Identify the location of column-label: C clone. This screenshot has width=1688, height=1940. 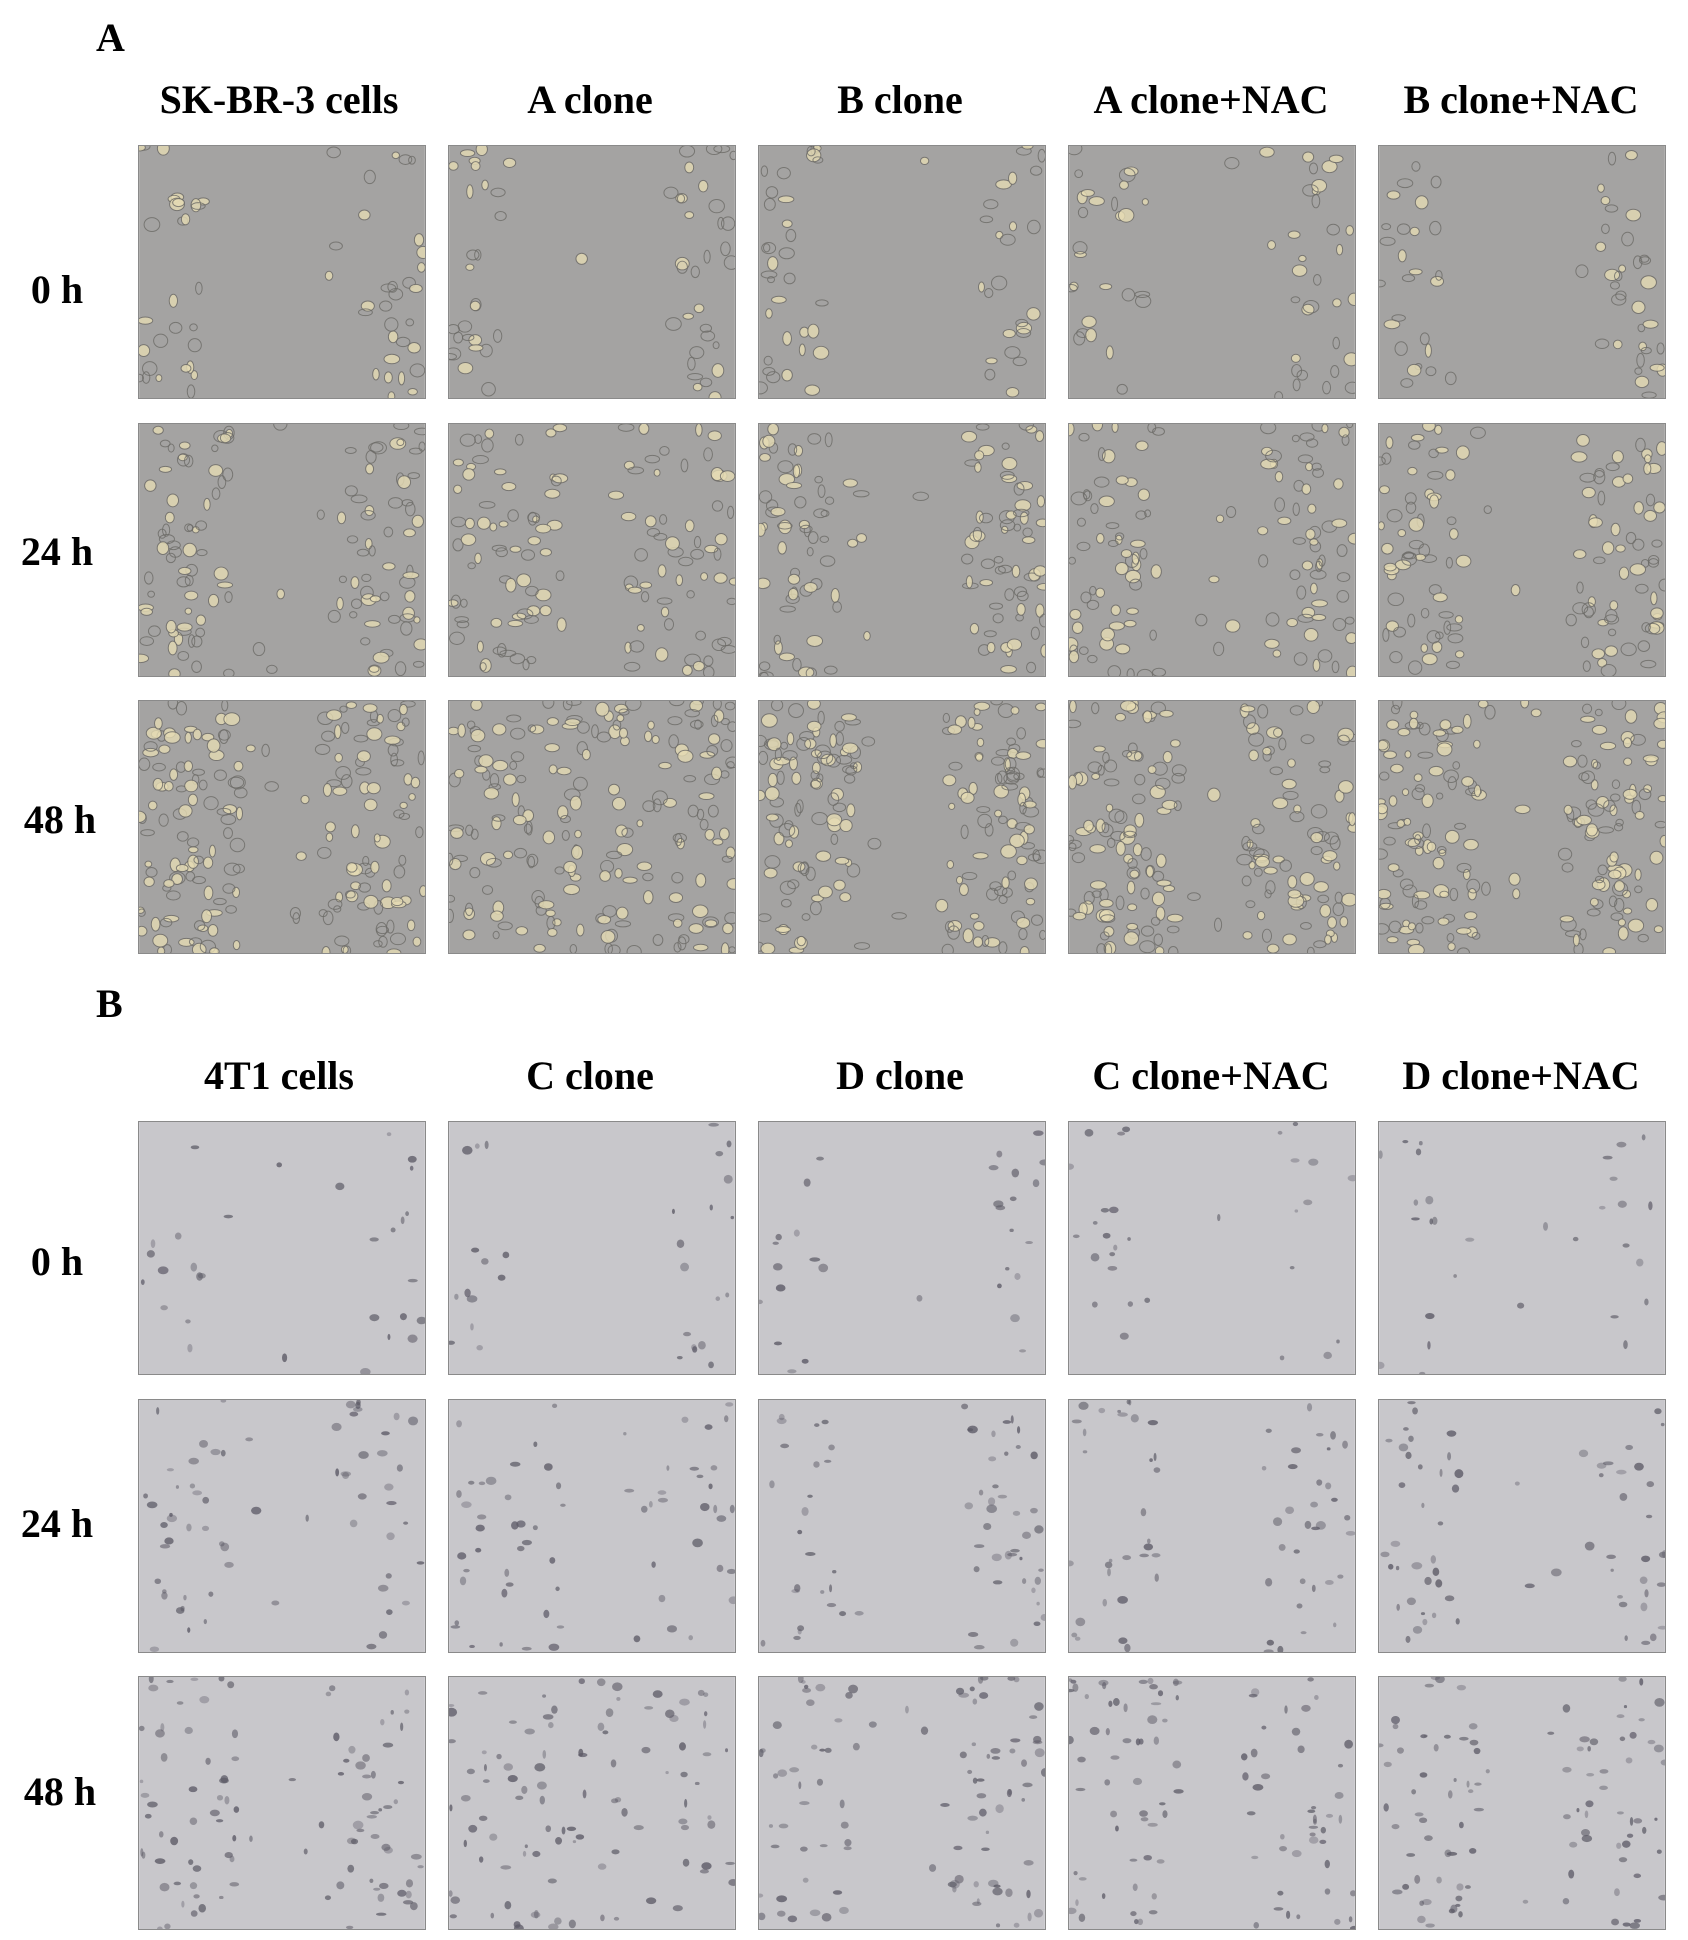
(590, 1075).